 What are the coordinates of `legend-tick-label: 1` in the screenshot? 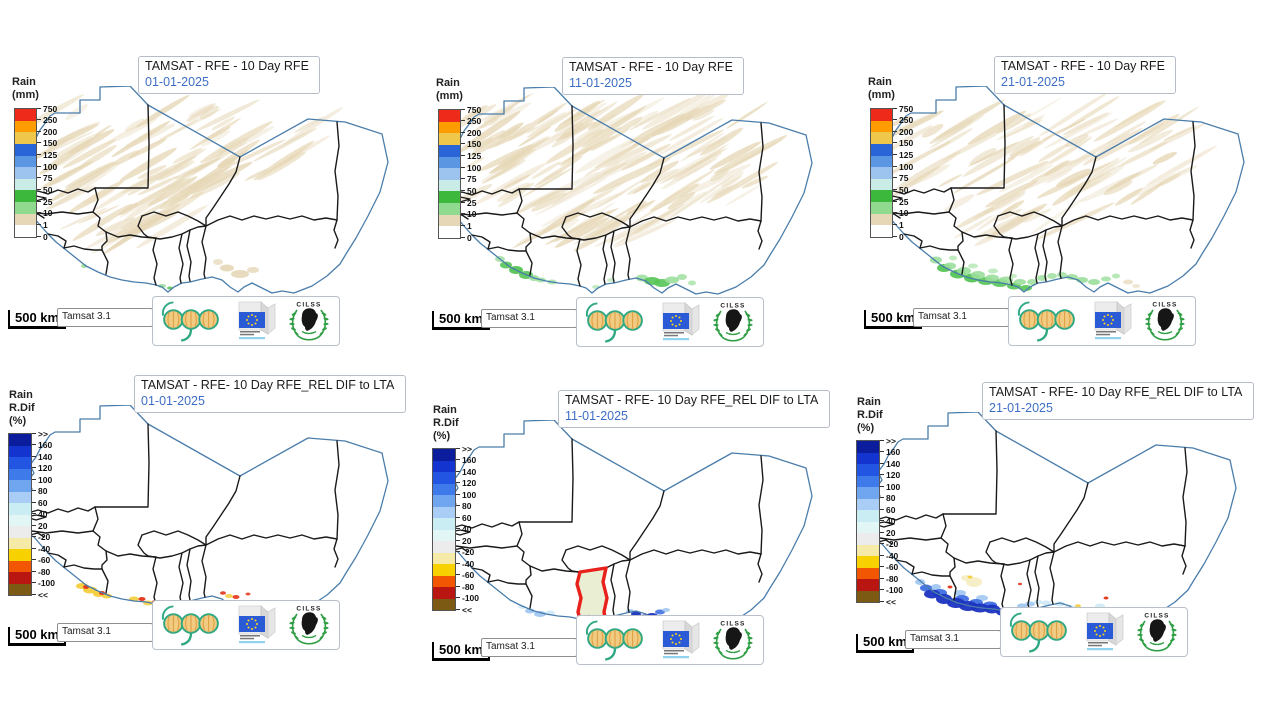 It's located at (45, 224).